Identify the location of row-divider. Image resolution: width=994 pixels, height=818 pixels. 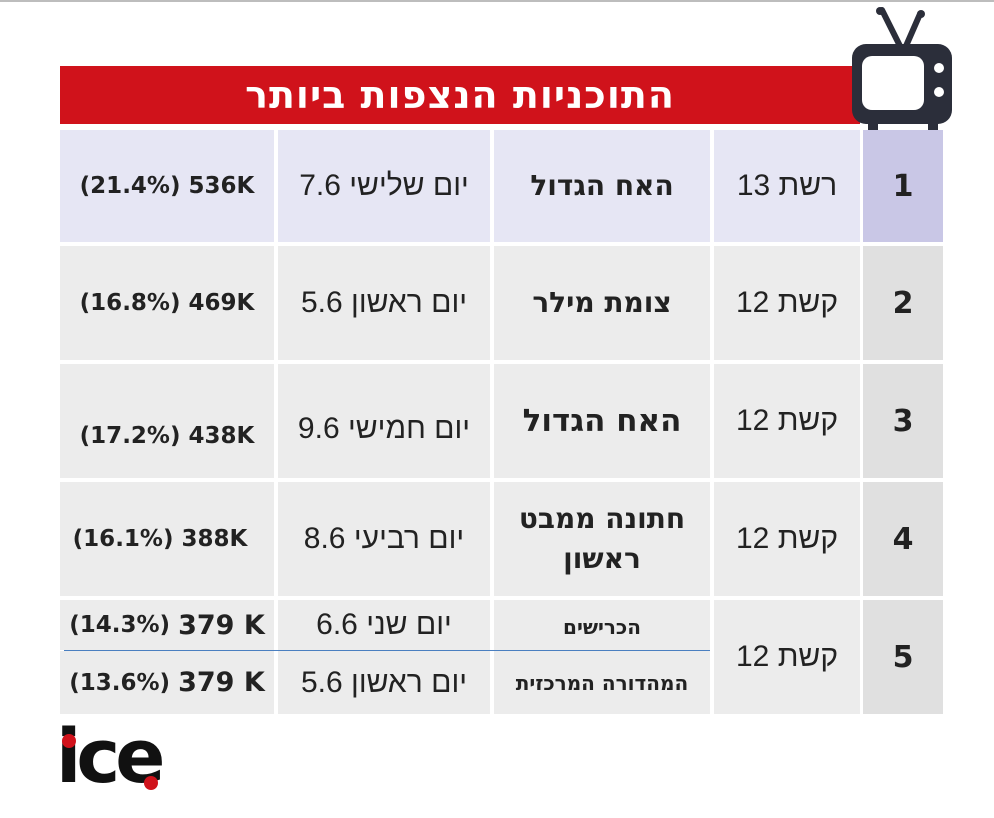
(387, 650).